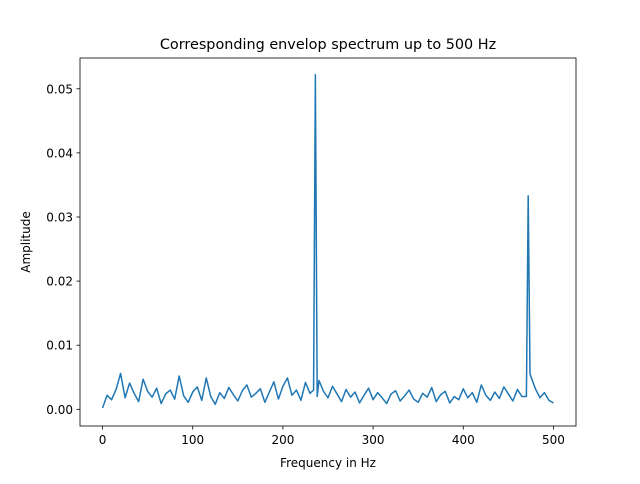  Describe the element at coordinates (59, 410) in the screenshot. I see `y-tick-label: 0.00` at that location.